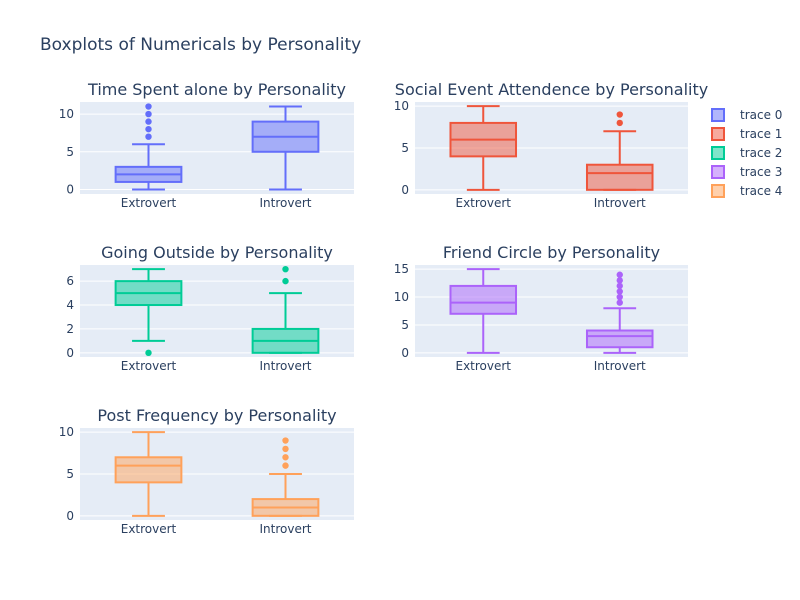 This screenshot has height=600, width=800. What do you see at coordinates (216, 415) in the screenshot?
I see `subplot-title: Post Frequency by Personality` at bounding box center [216, 415].